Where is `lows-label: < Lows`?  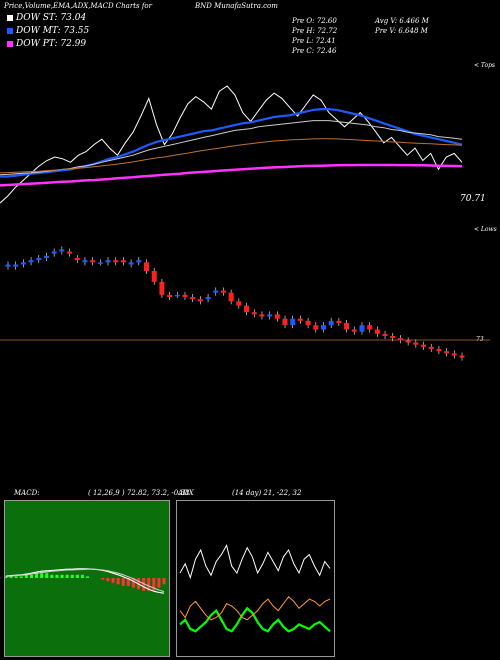
lows-label: < Lows is located at coordinates (485, 229).